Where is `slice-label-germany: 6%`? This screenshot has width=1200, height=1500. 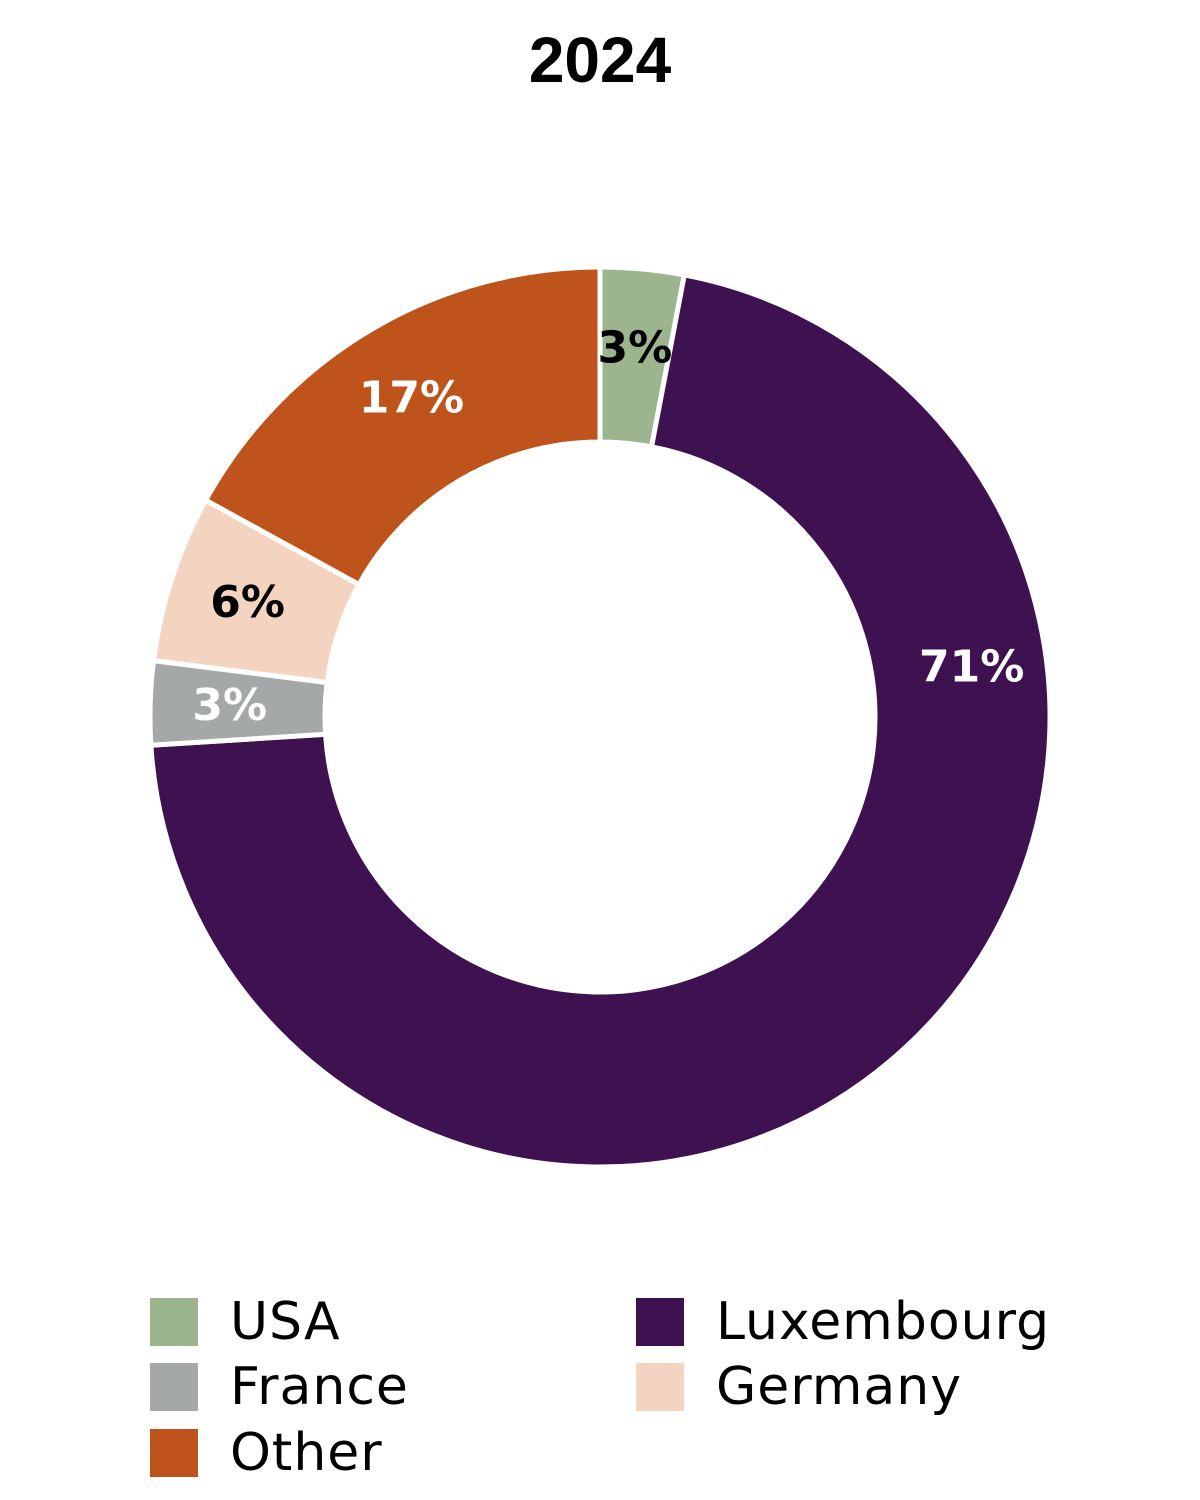 slice-label-germany: 6% is located at coordinates (247, 602).